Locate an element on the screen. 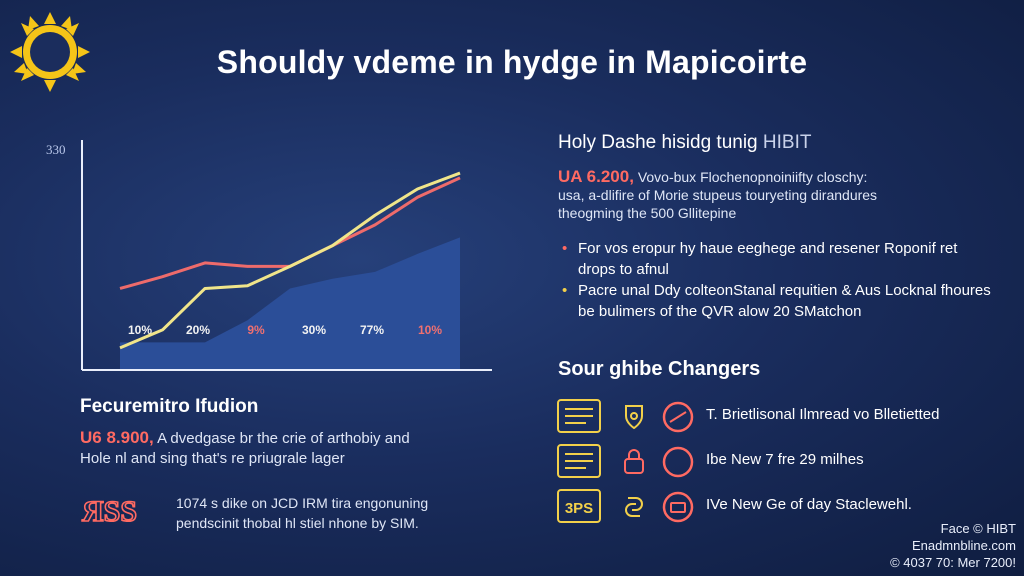 The height and width of the screenshot is (576, 1024). svg-text: ЯSS is located at coordinates (109, 511).